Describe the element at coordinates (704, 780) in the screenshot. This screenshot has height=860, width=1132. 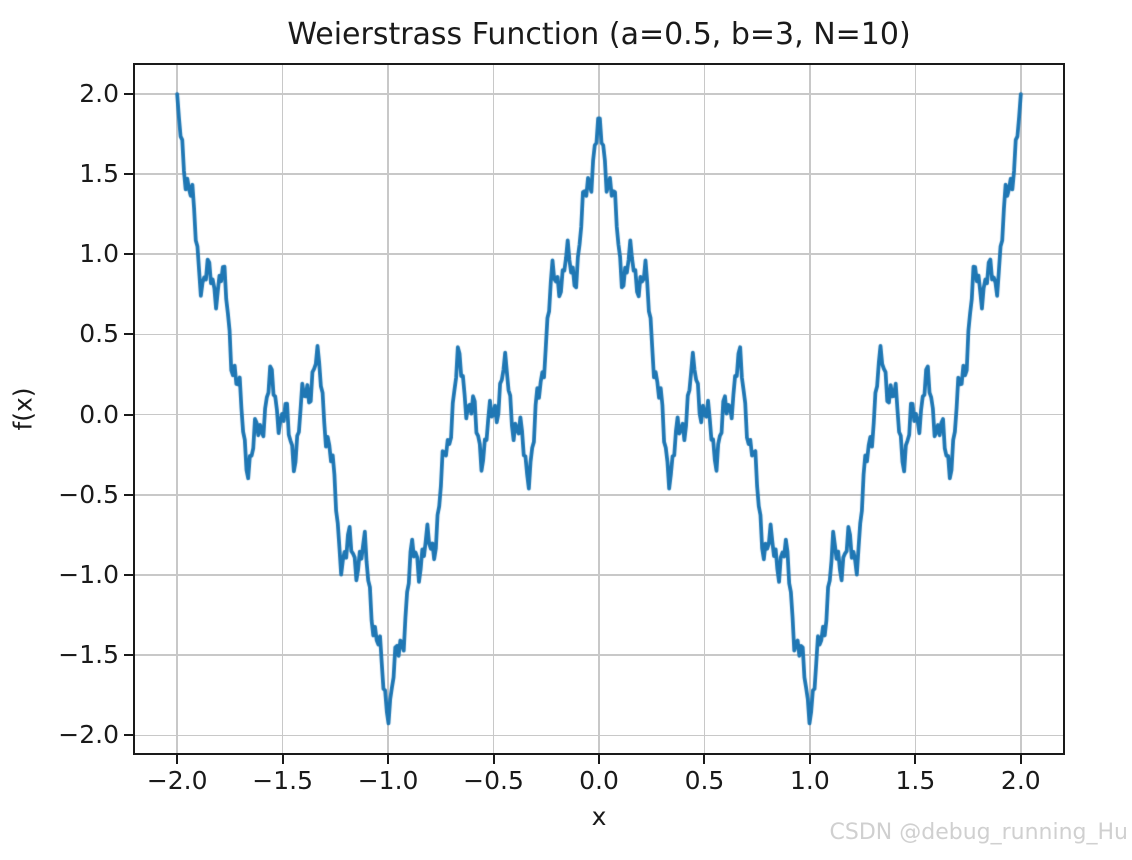
I see `x-tick-label: 0.5` at that location.